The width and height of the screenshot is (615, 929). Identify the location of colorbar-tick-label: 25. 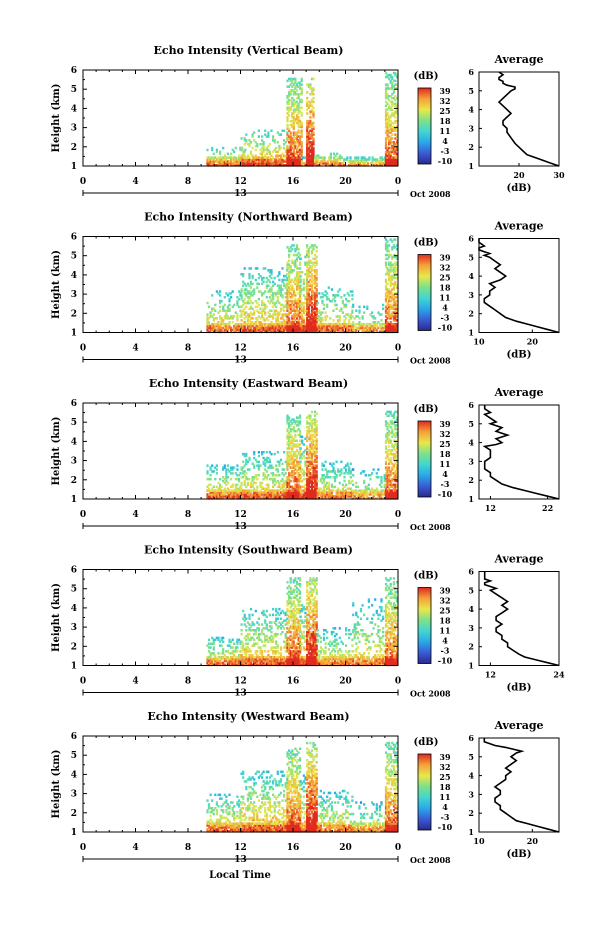
(444, 278).